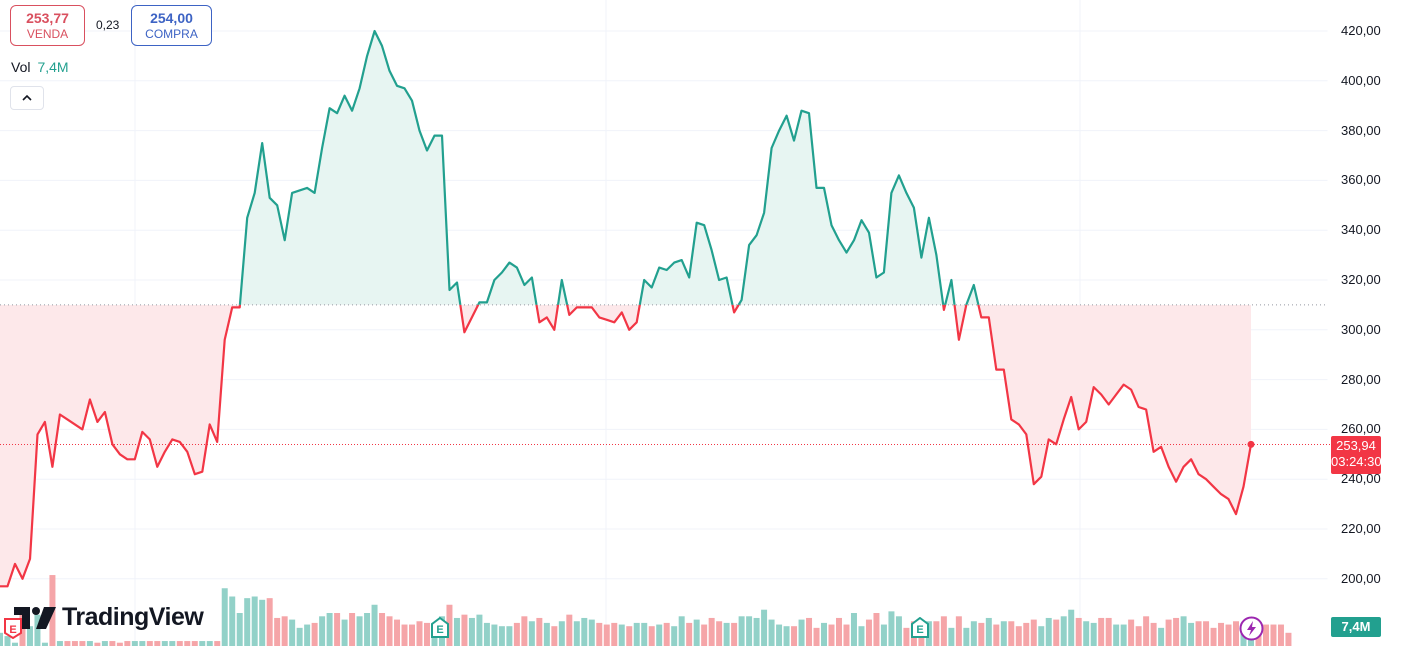  Describe the element at coordinates (47, 25) in the screenshot. I see `sell-button: 253,77 VENDA` at that location.